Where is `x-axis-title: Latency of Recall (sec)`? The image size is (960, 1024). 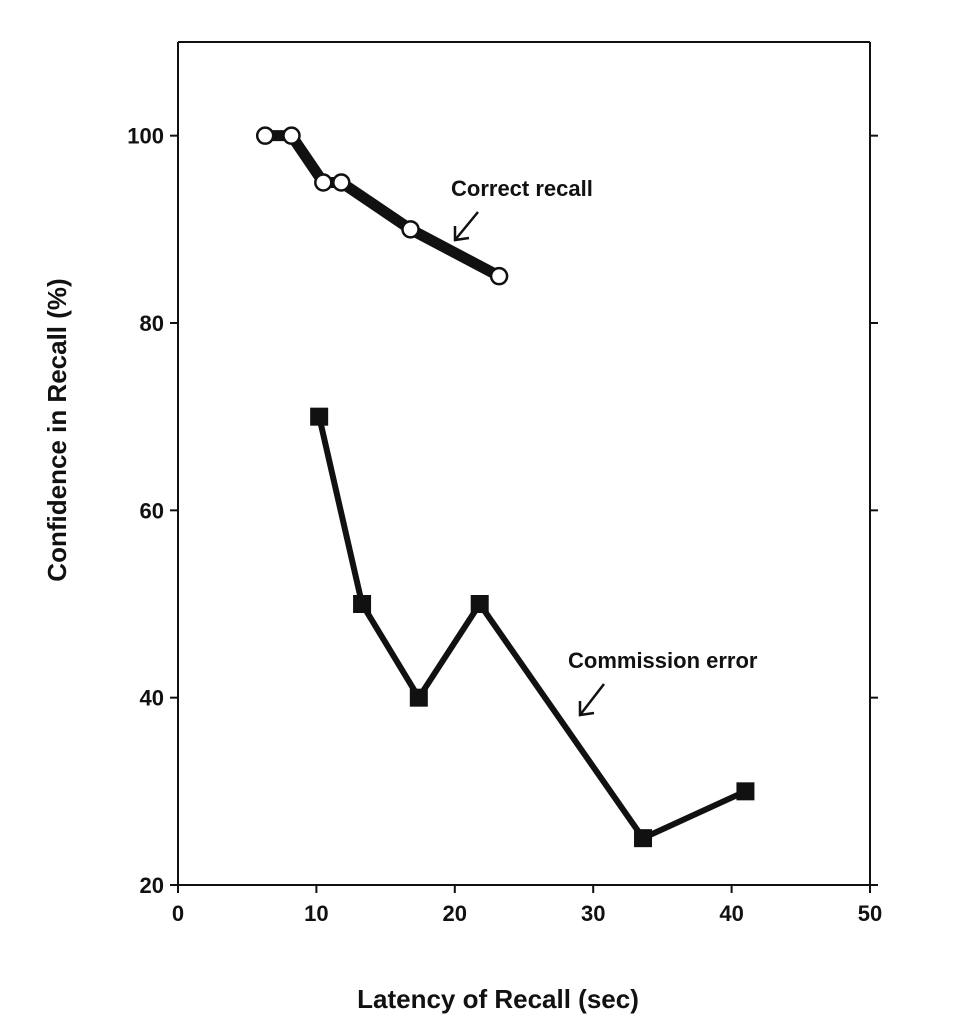 x-axis-title: Latency of Recall (sec) is located at coordinates (498, 999).